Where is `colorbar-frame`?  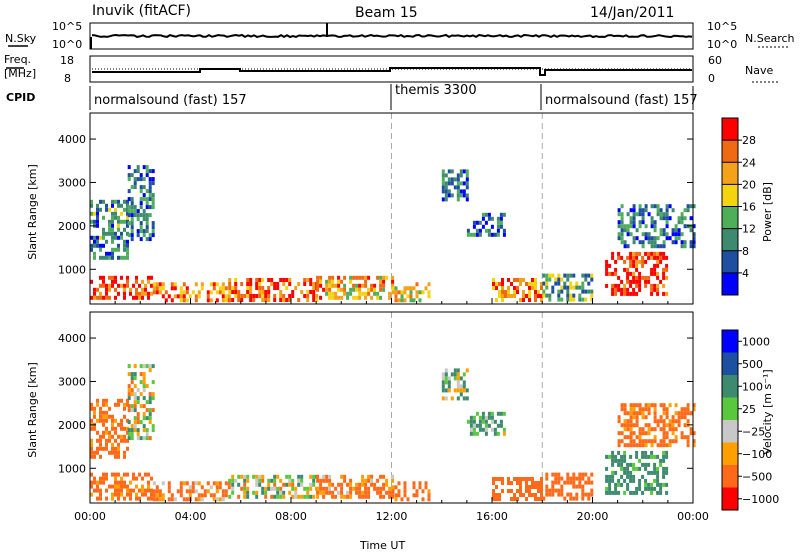
colorbar-frame is located at coordinates (730, 420).